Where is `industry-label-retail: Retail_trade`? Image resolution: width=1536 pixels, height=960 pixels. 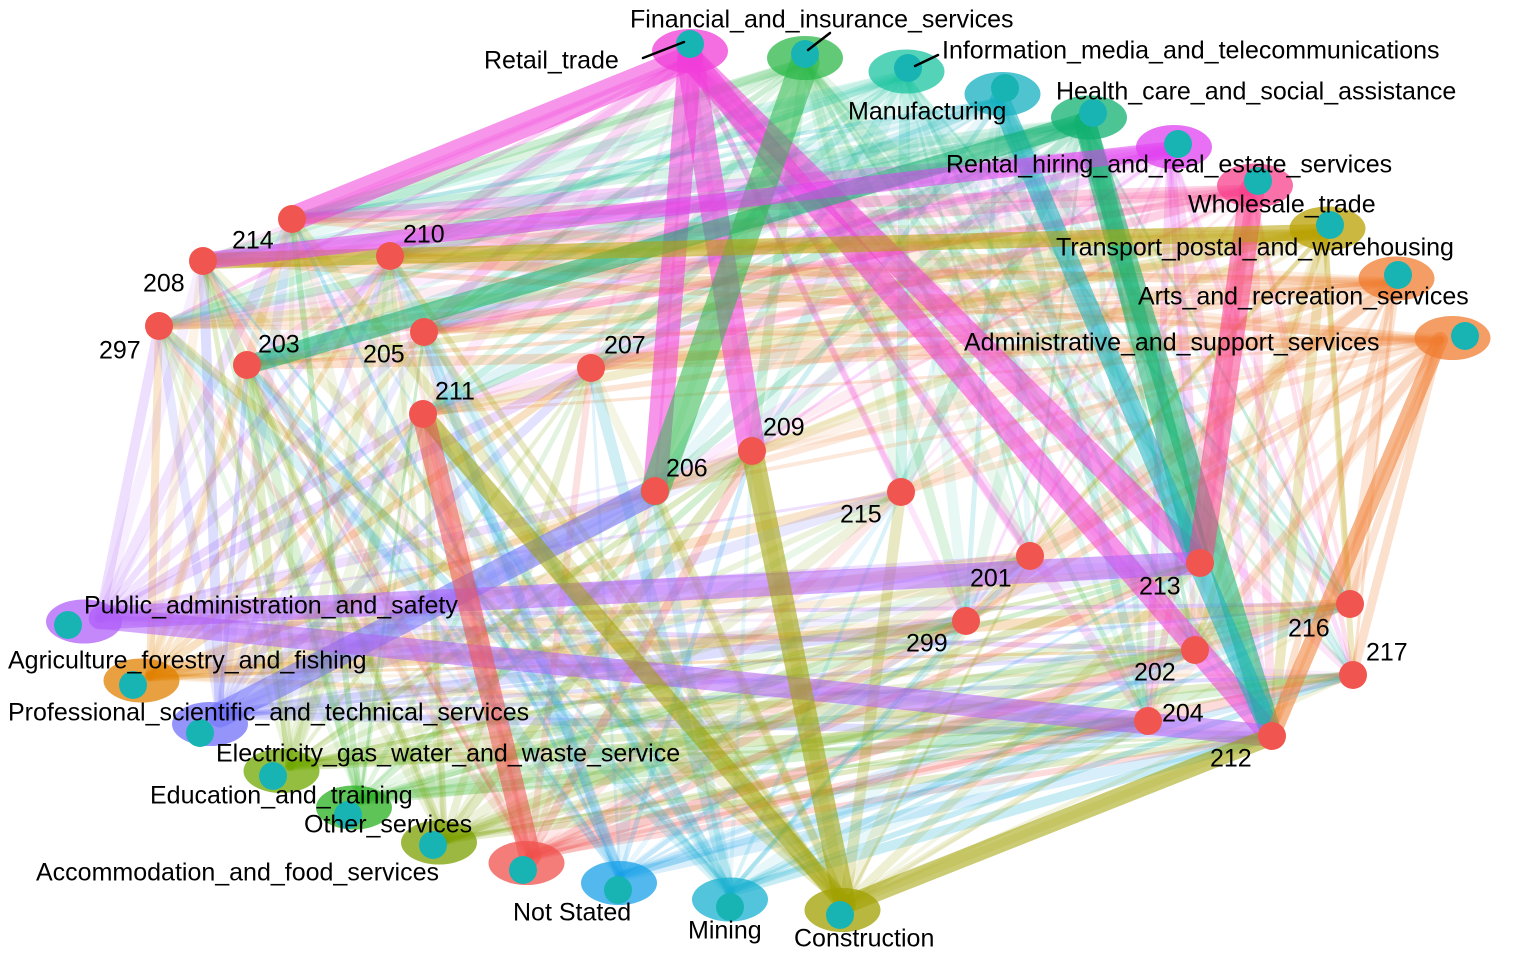 industry-label-retail: Retail_trade is located at coordinates (551, 61).